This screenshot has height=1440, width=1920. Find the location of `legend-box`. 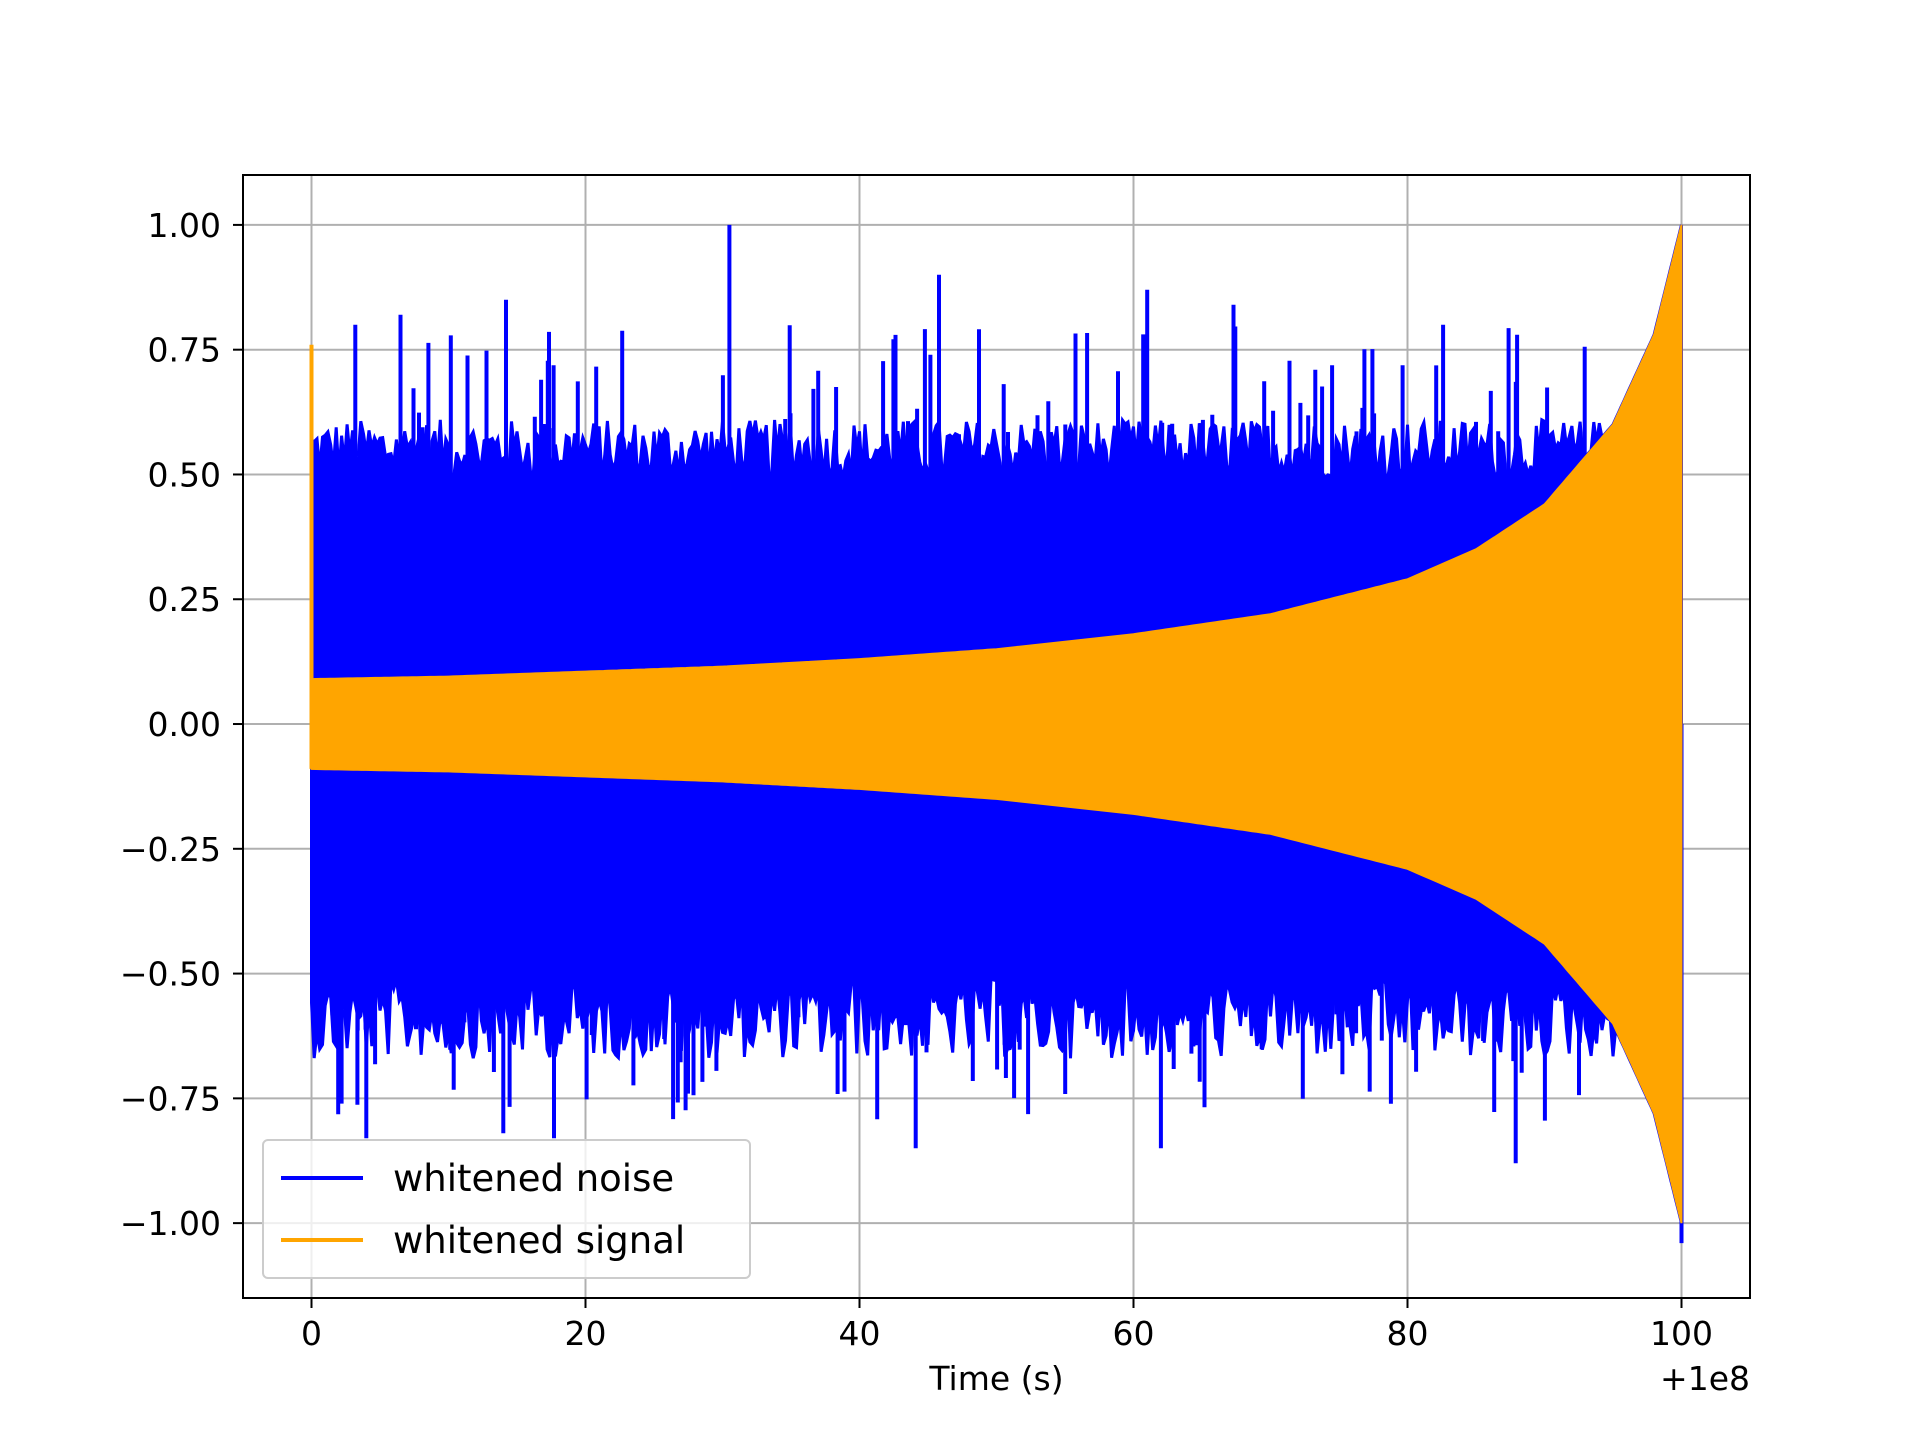

legend-box is located at coordinates (506, 1209).